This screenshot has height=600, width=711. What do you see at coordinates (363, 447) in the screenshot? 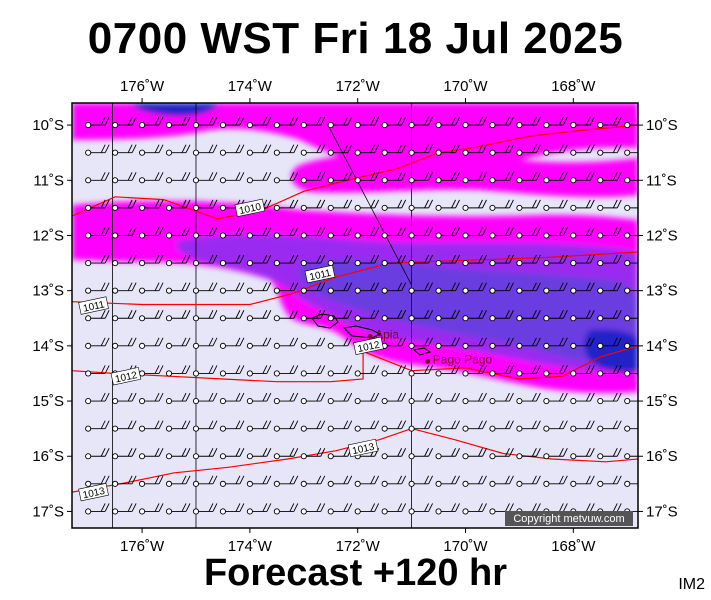
I see `isobar-label: 1013` at bounding box center [363, 447].